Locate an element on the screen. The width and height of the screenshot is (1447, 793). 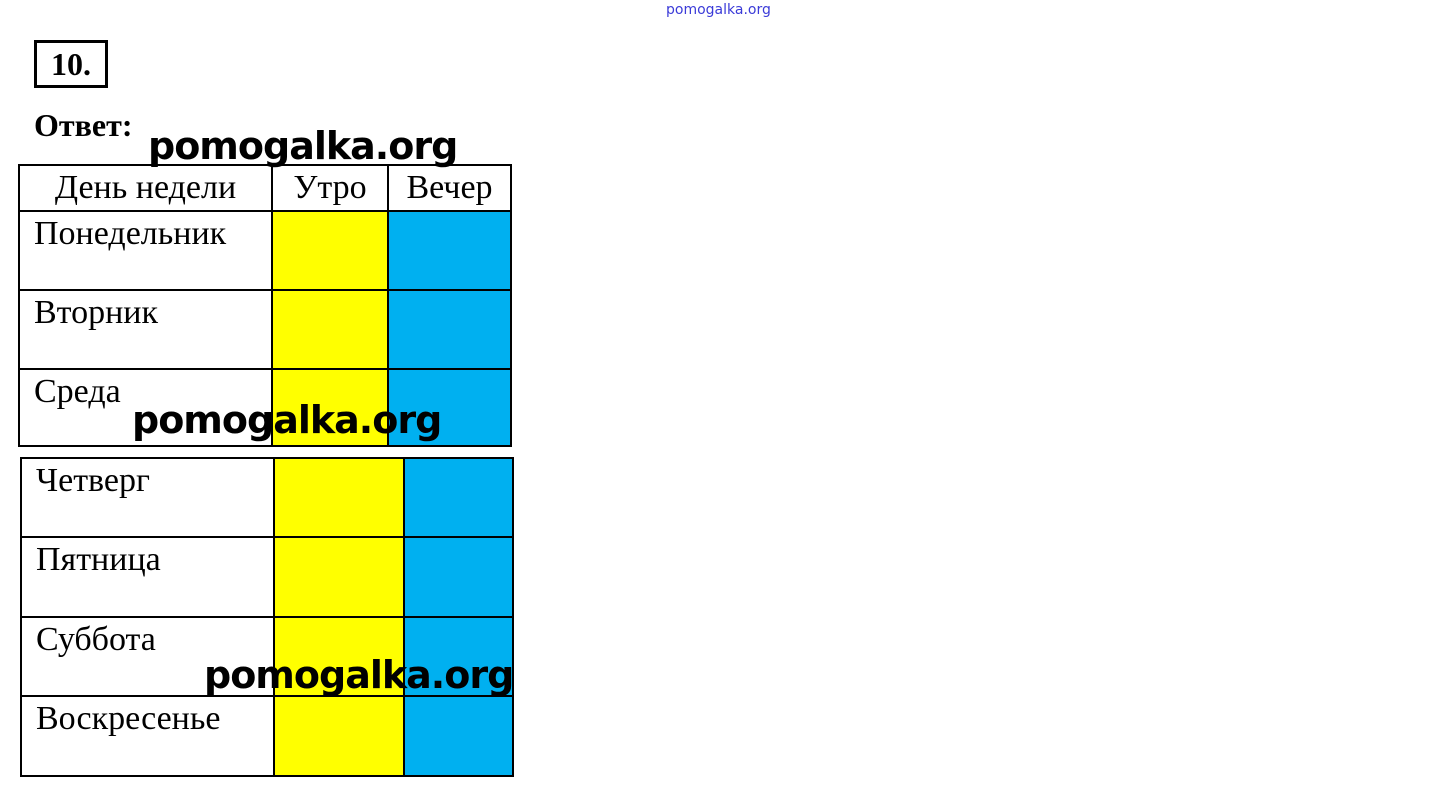
day-cell: Среда is located at coordinates (145, 407).